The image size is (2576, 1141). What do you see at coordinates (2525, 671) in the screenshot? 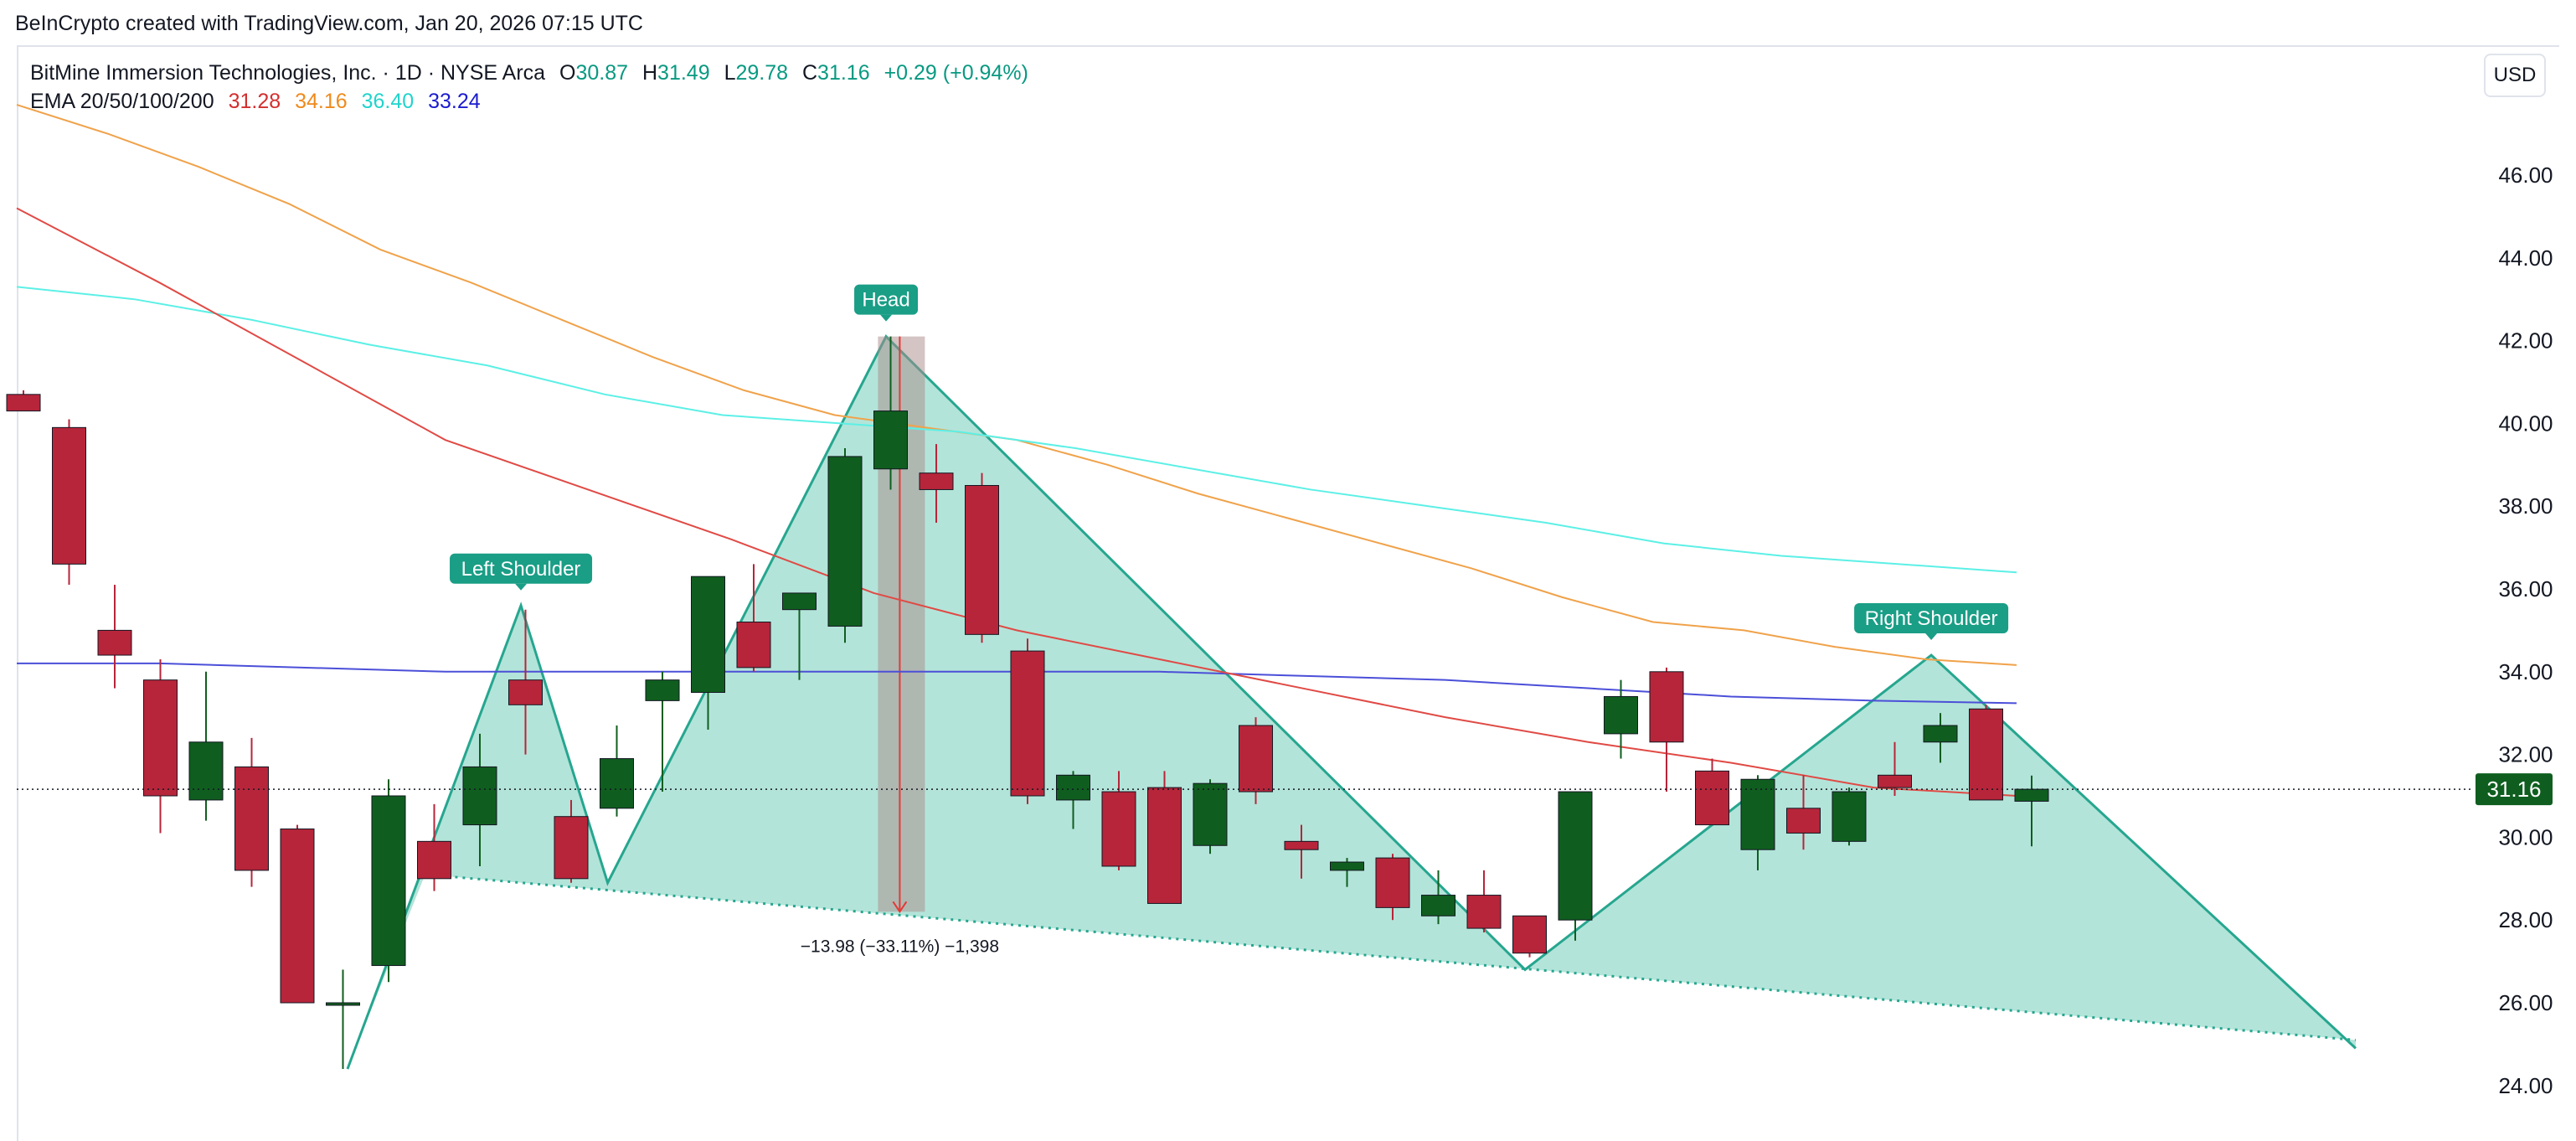
I see `y-tick-label: 34.00` at bounding box center [2525, 671].